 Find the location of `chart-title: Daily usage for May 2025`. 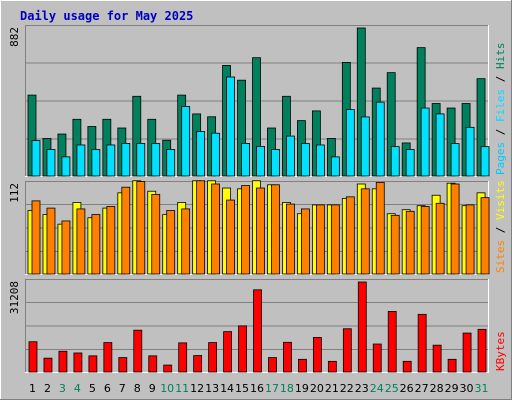

chart-title: Daily usage for May 2025 is located at coordinates (106, 16).